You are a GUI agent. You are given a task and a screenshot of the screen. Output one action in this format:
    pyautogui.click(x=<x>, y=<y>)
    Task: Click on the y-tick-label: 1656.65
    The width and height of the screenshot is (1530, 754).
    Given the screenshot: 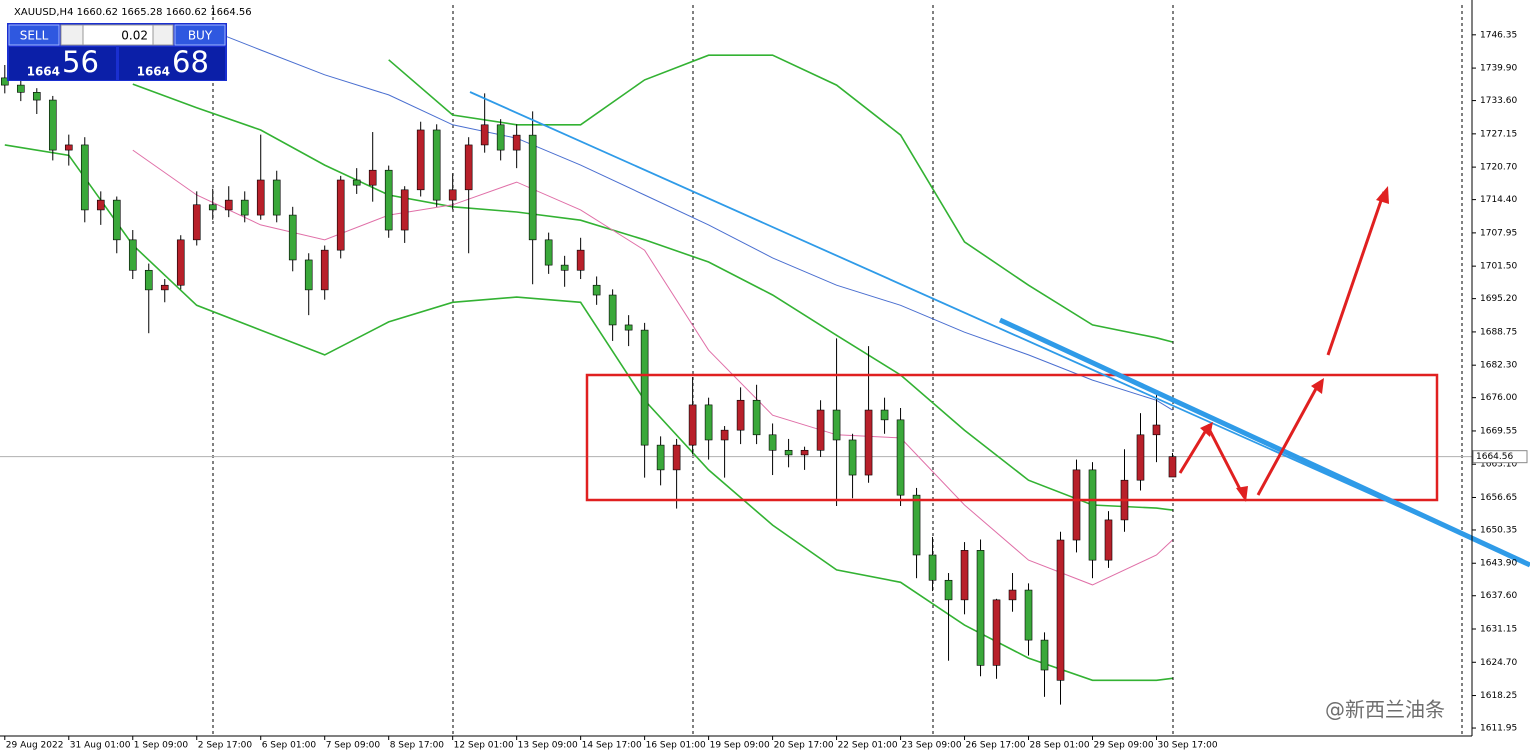 What is the action you would take?
    pyautogui.click(x=1498, y=498)
    